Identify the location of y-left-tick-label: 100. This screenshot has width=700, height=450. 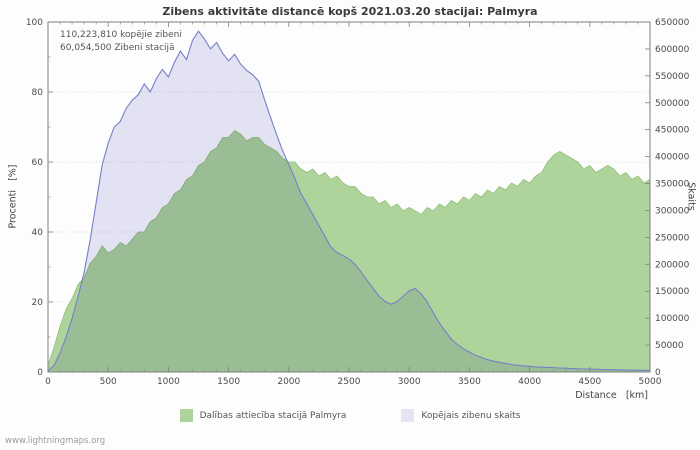
(34, 23).